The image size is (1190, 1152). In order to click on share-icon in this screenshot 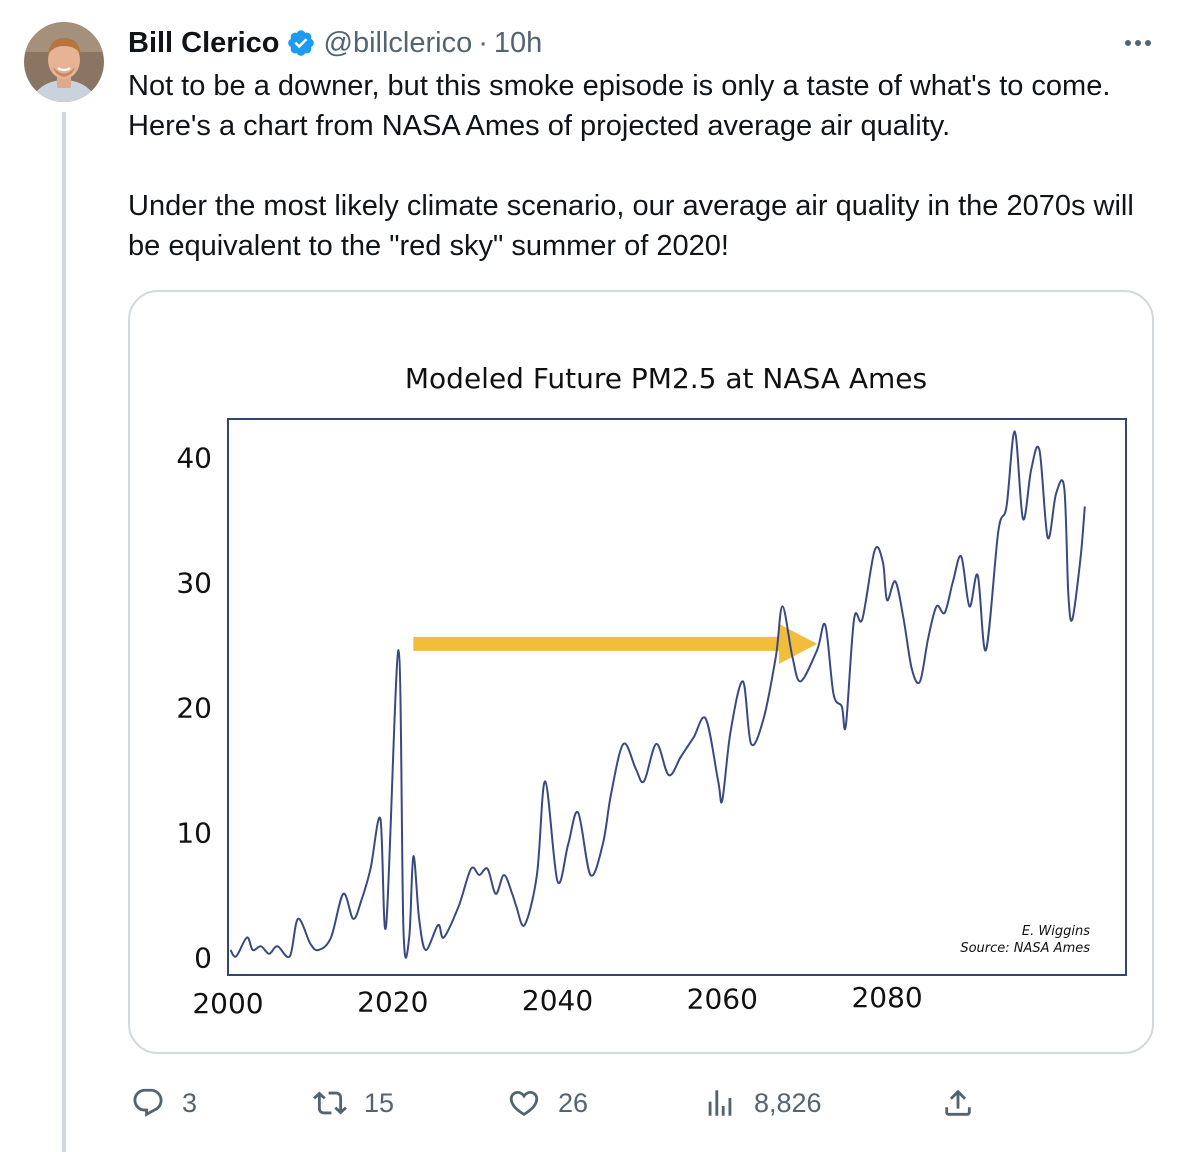, I will do `click(958, 1103)`.